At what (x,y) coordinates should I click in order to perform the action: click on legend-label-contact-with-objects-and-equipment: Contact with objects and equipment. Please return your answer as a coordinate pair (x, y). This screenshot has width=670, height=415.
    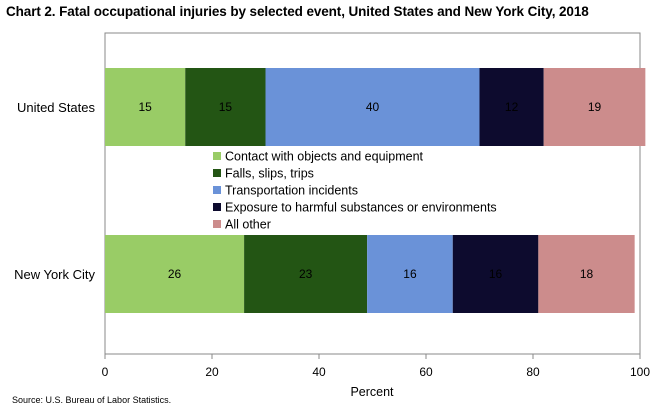
    Looking at the image, I should click on (324, 157).